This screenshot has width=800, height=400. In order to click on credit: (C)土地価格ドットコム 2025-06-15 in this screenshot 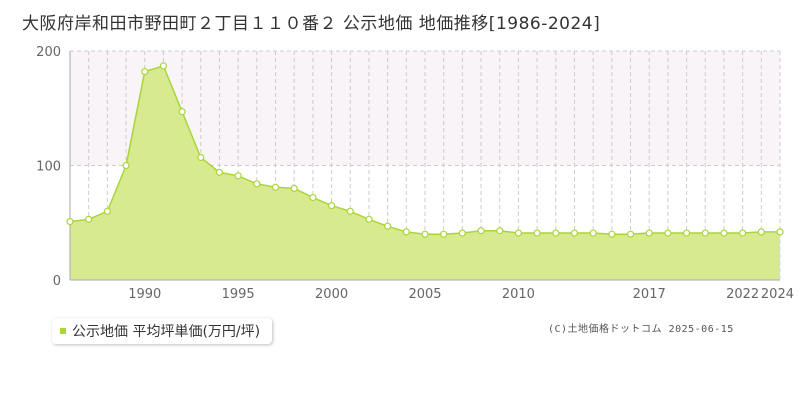, I will do `click(641, 329)`.